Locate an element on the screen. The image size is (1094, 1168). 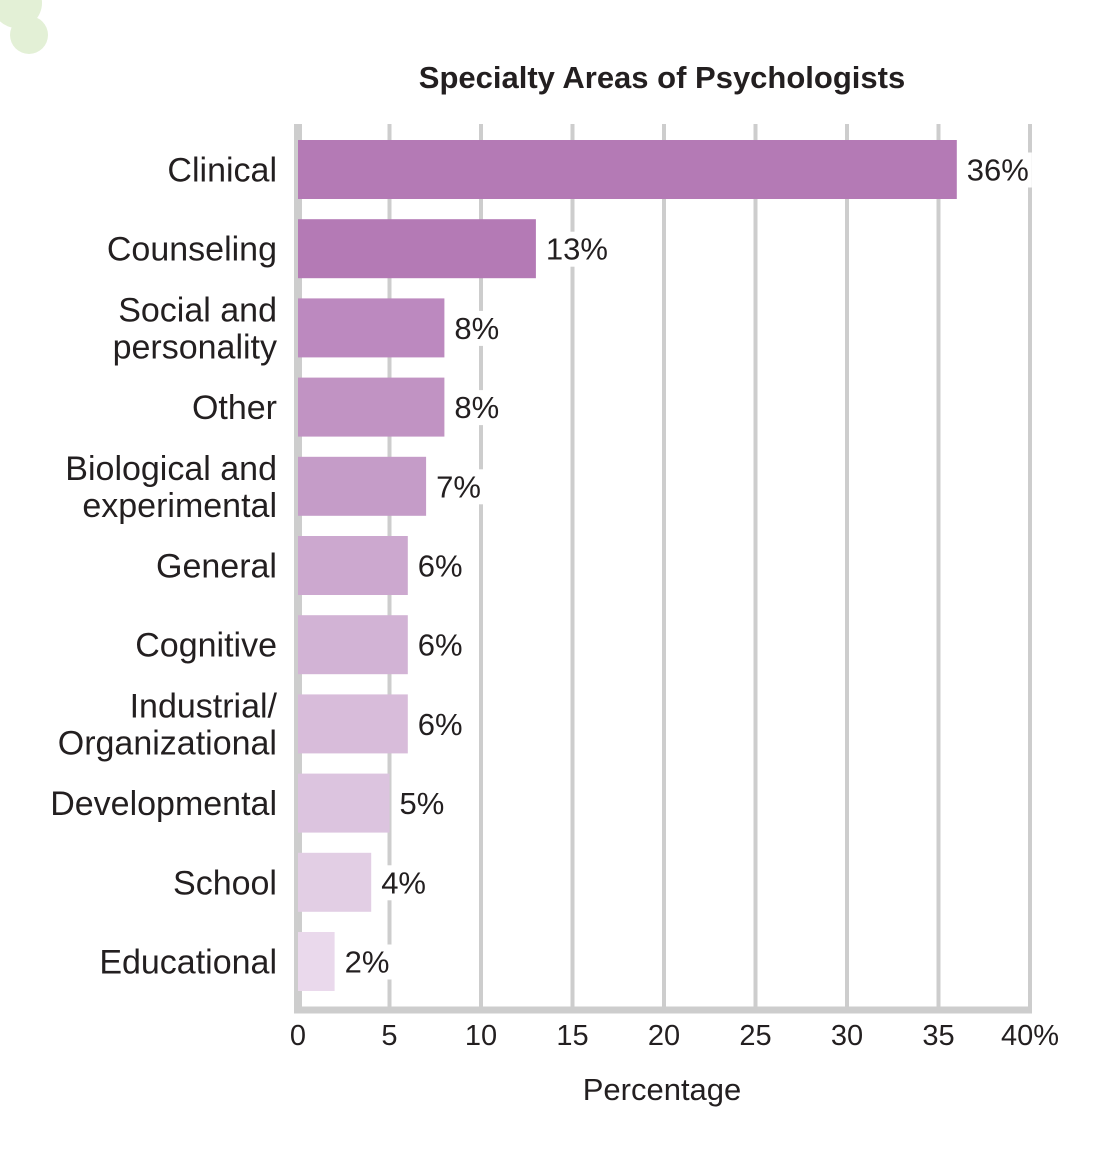
x-tick-label: 20 is located at coordinates (664, 1036).